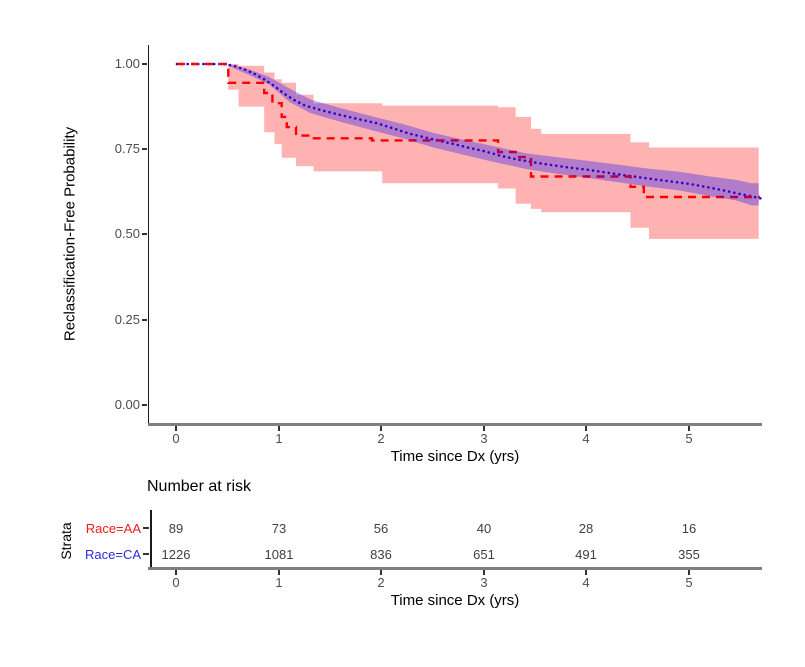  I want to click on risk-count-aa: 40, so click(484, 528).